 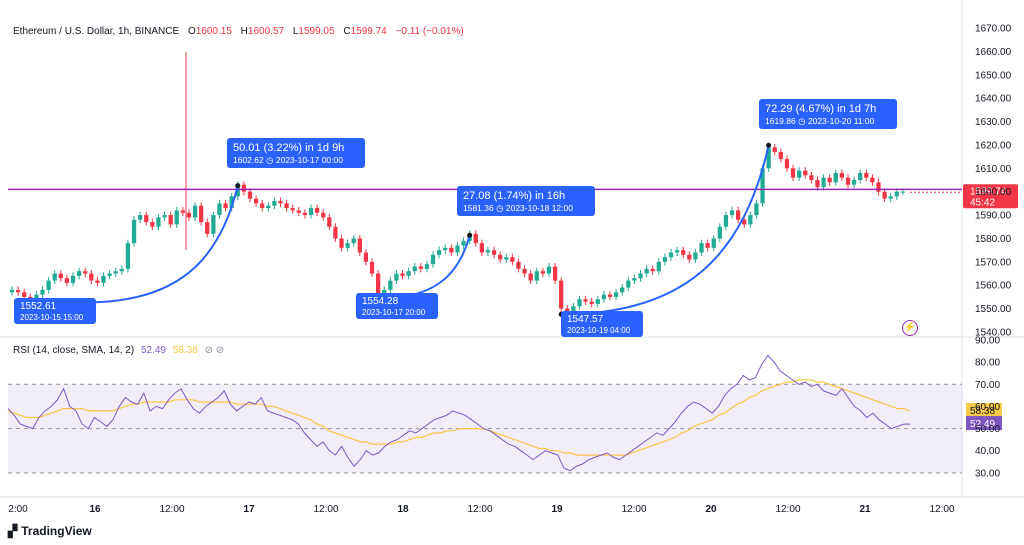 I want to click on trend-curve, so click(x=162, y=244).